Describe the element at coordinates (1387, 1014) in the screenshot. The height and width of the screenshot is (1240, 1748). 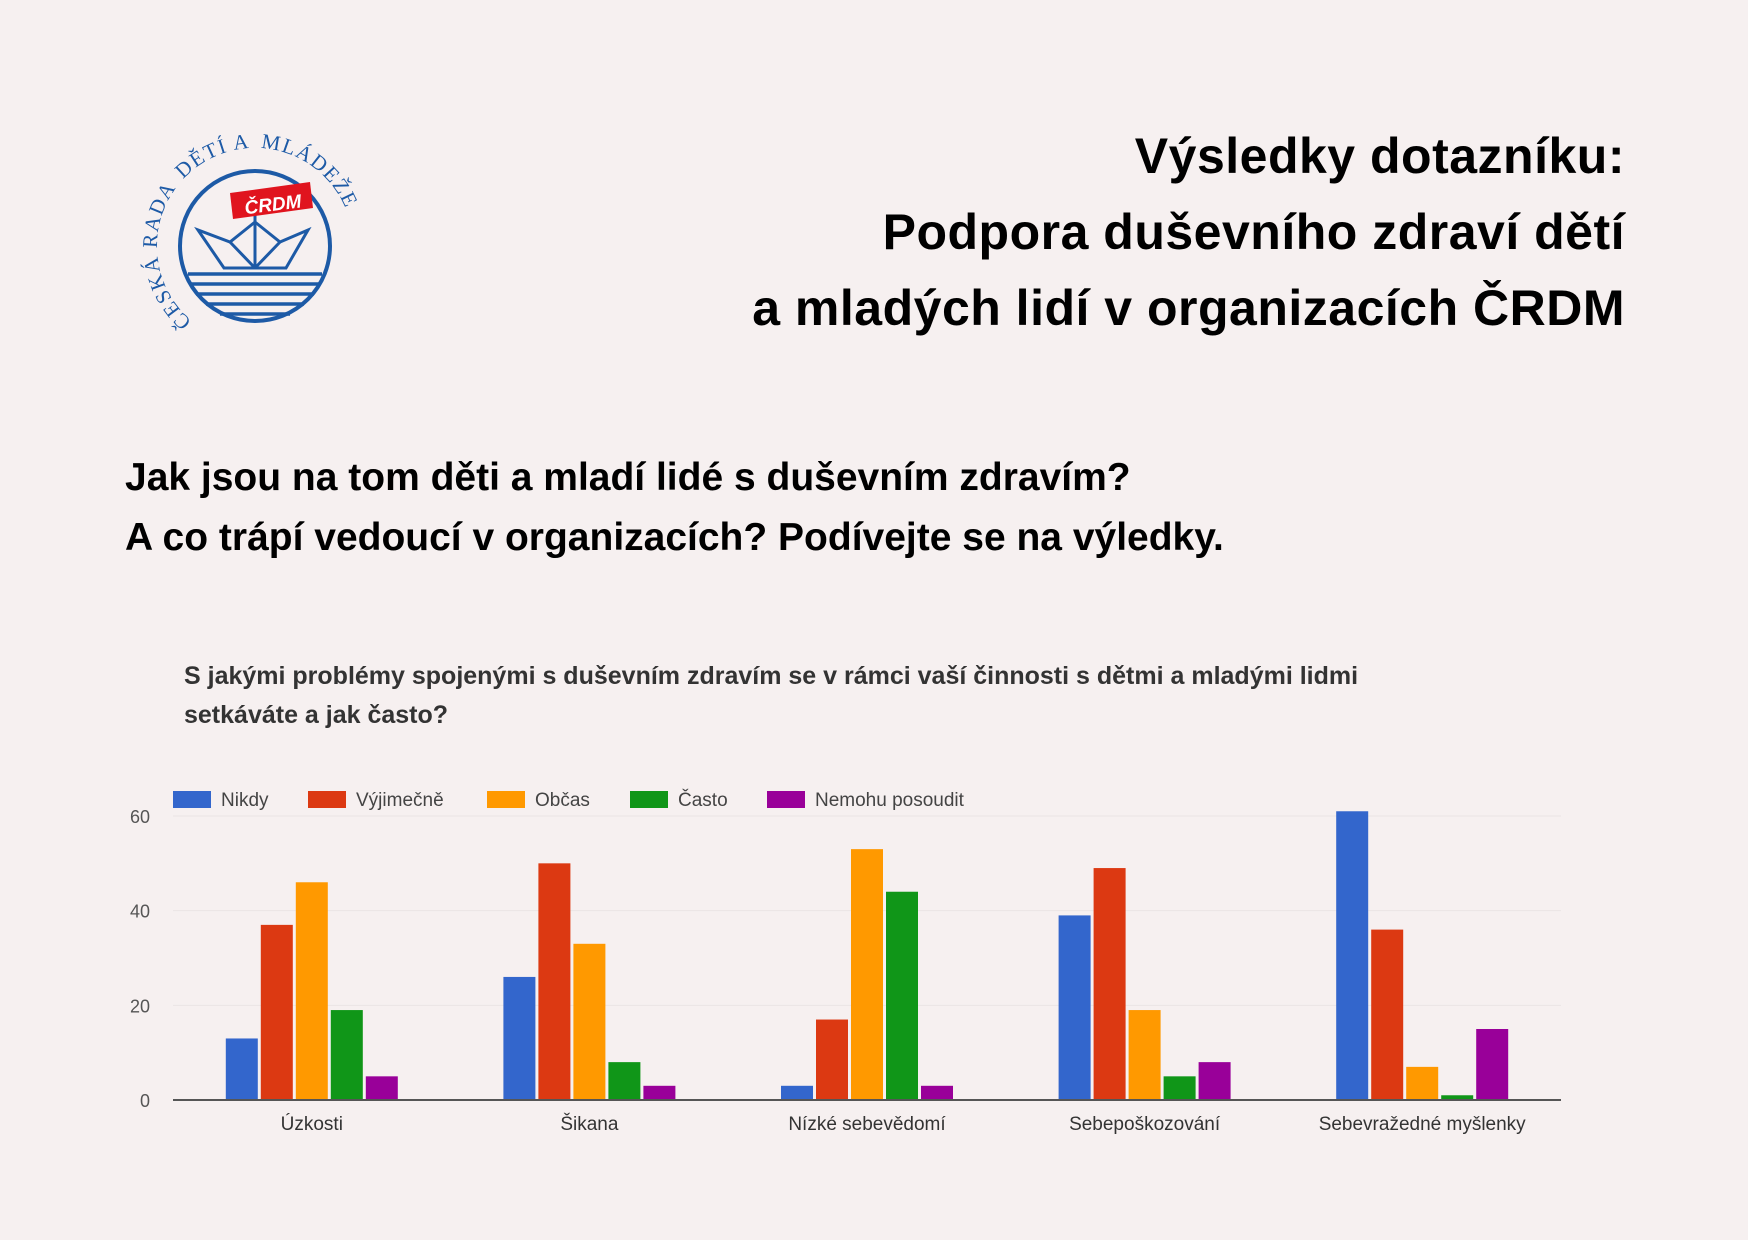
I see `bar-Výjimečně-Sebevražedné myšlenky` at that location.